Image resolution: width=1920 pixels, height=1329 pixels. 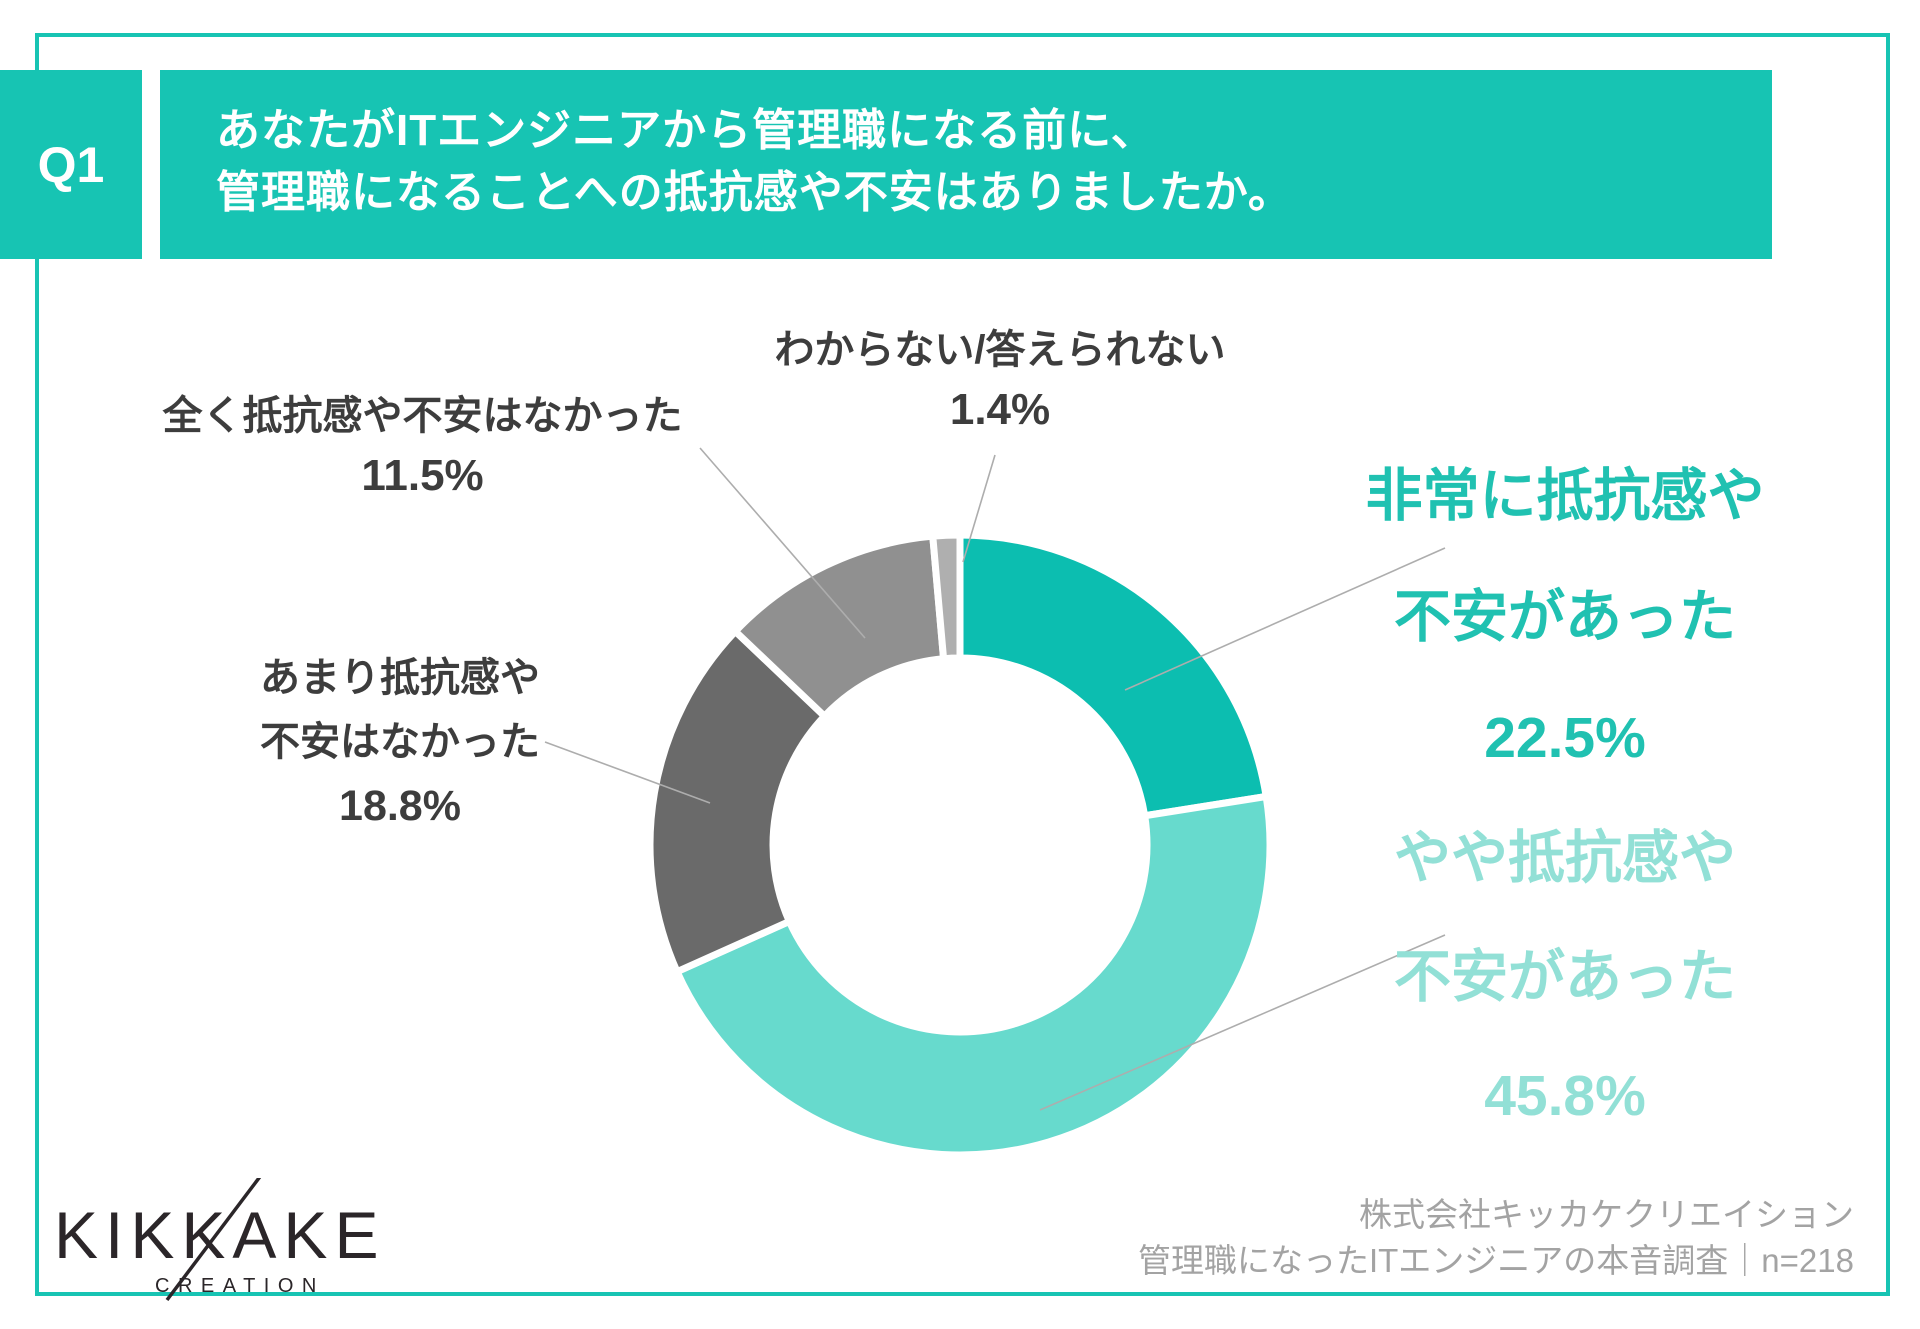 I want to click on callout-very-text1: 非常に抵抗感や, so click(x=1565, y=496).